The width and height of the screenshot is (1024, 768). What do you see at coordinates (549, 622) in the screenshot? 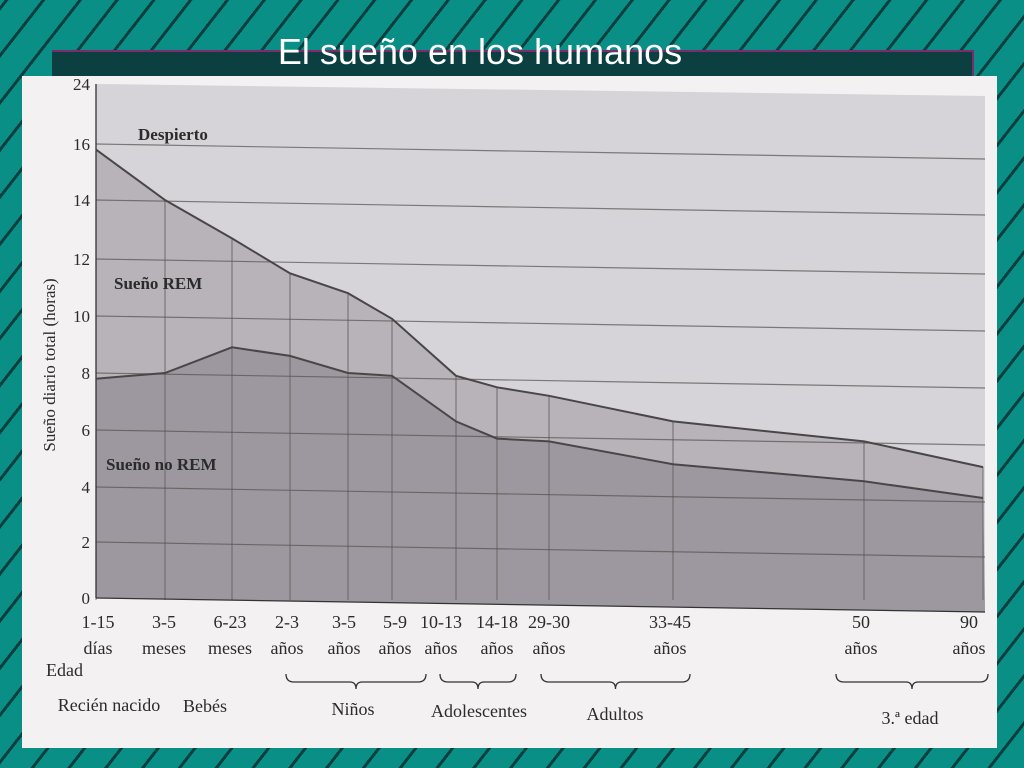
I see `x-tick-label: 29-30` at bounding box center [549, 622].